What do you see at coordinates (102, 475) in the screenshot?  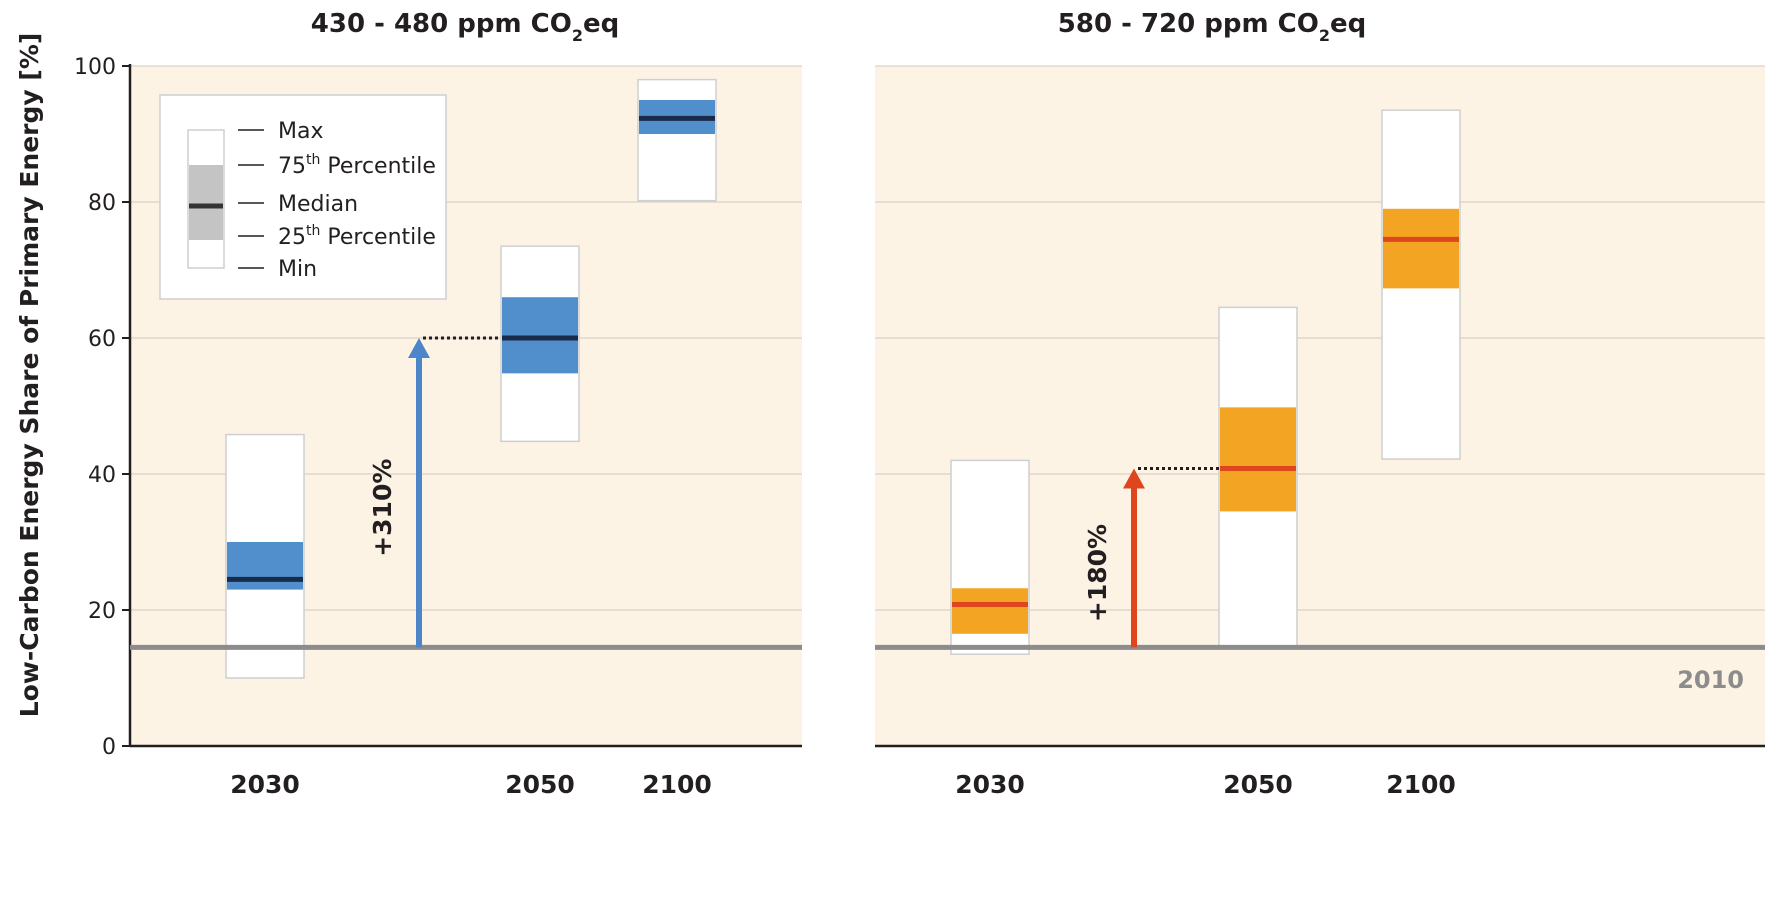 I see `y-tick-label: 40` at bounding box center [102, 475].